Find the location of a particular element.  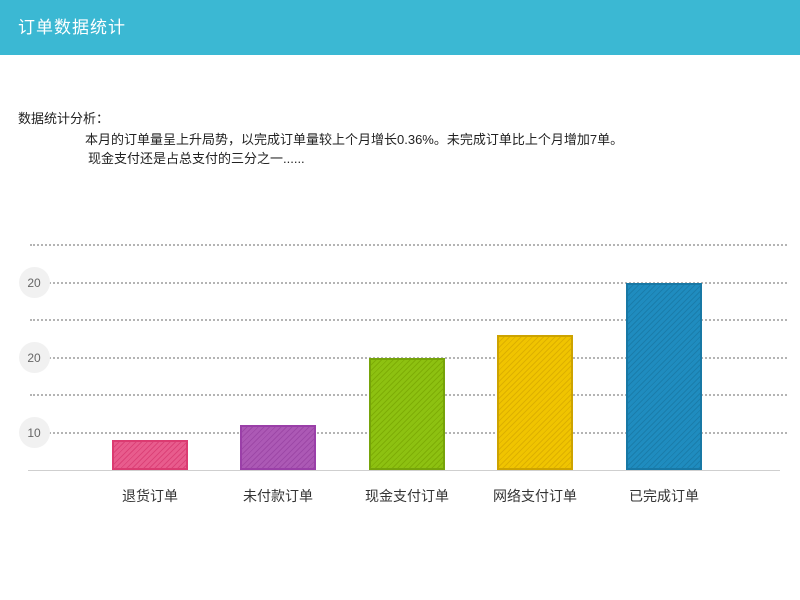

header-bar: 订单数据统计 is located at coordinates (400, 27).